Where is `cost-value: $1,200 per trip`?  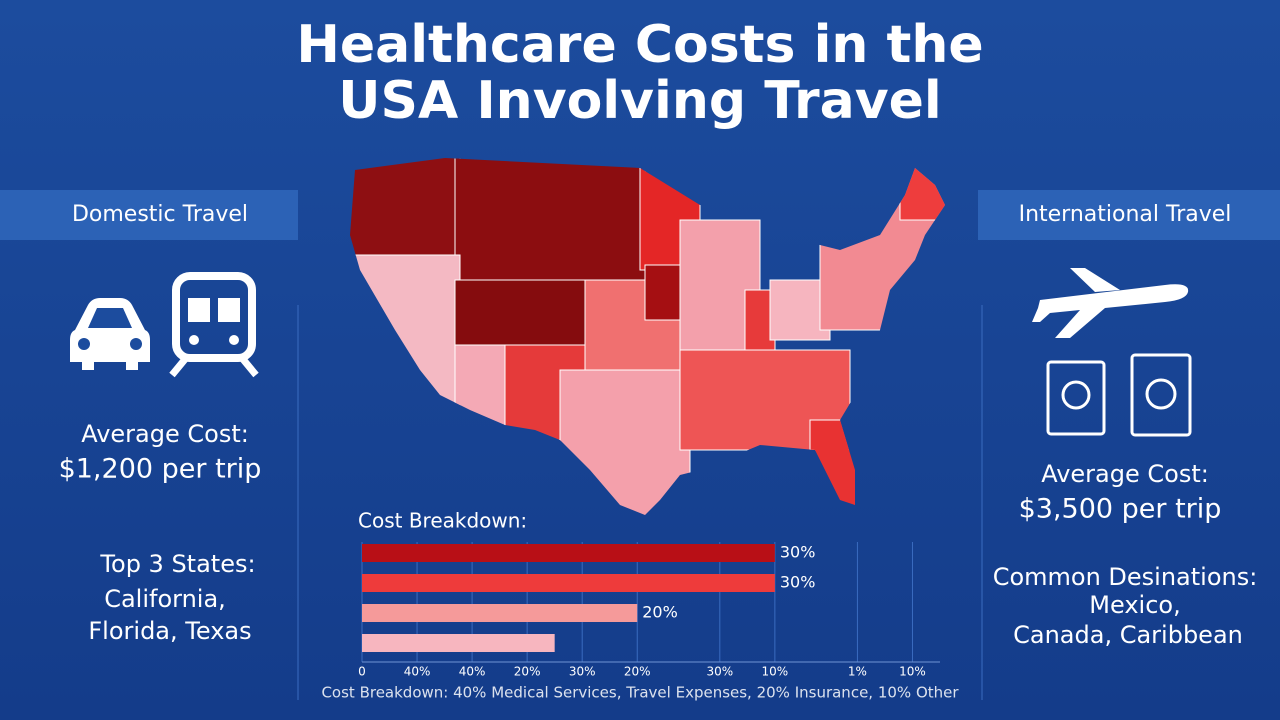
cost-value: $1,200 per trip is located at coordinates (160, 469).